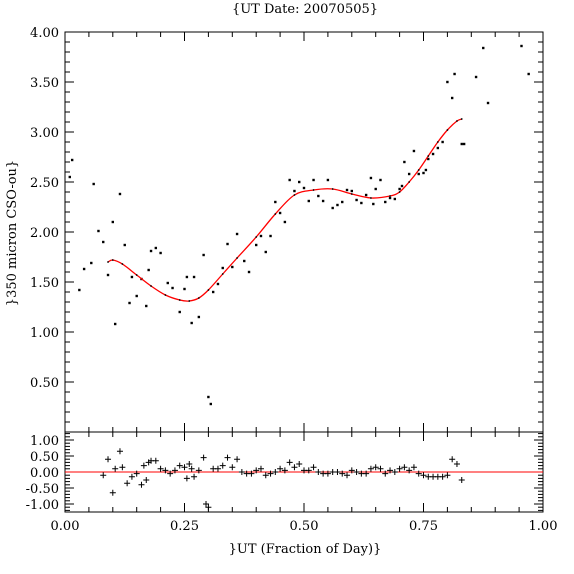  Describe the element at coordinates (44, 333) in the screenshot. I see `y-tick-label: 1.00` at that location.